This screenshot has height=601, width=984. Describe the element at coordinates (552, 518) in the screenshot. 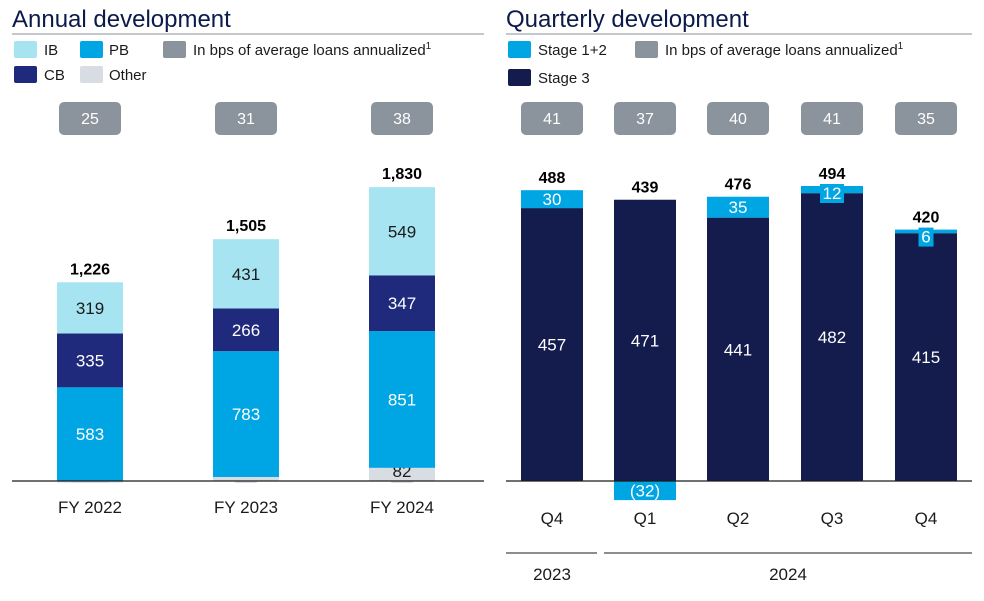

I see `category-q4-0: Q4` at that location.